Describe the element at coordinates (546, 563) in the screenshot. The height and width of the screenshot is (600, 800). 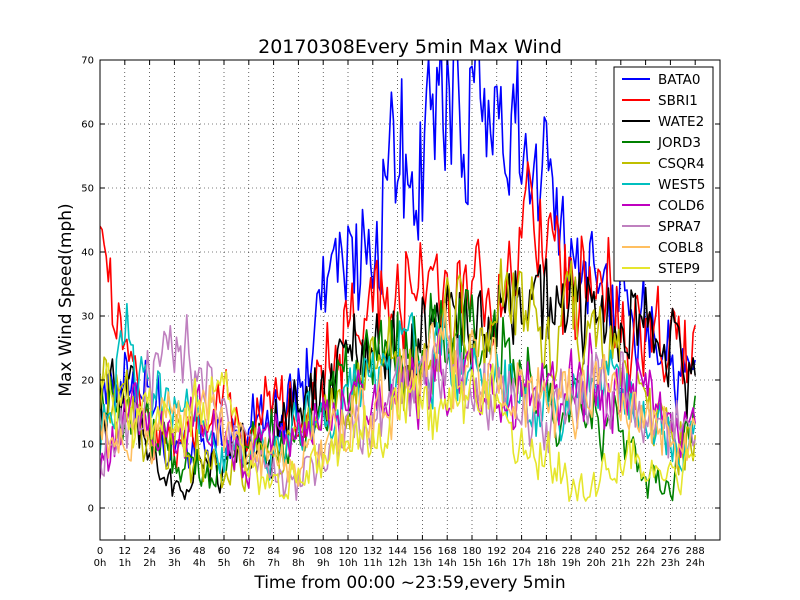
I see `x-tick-sublabel: 18h` at that location.